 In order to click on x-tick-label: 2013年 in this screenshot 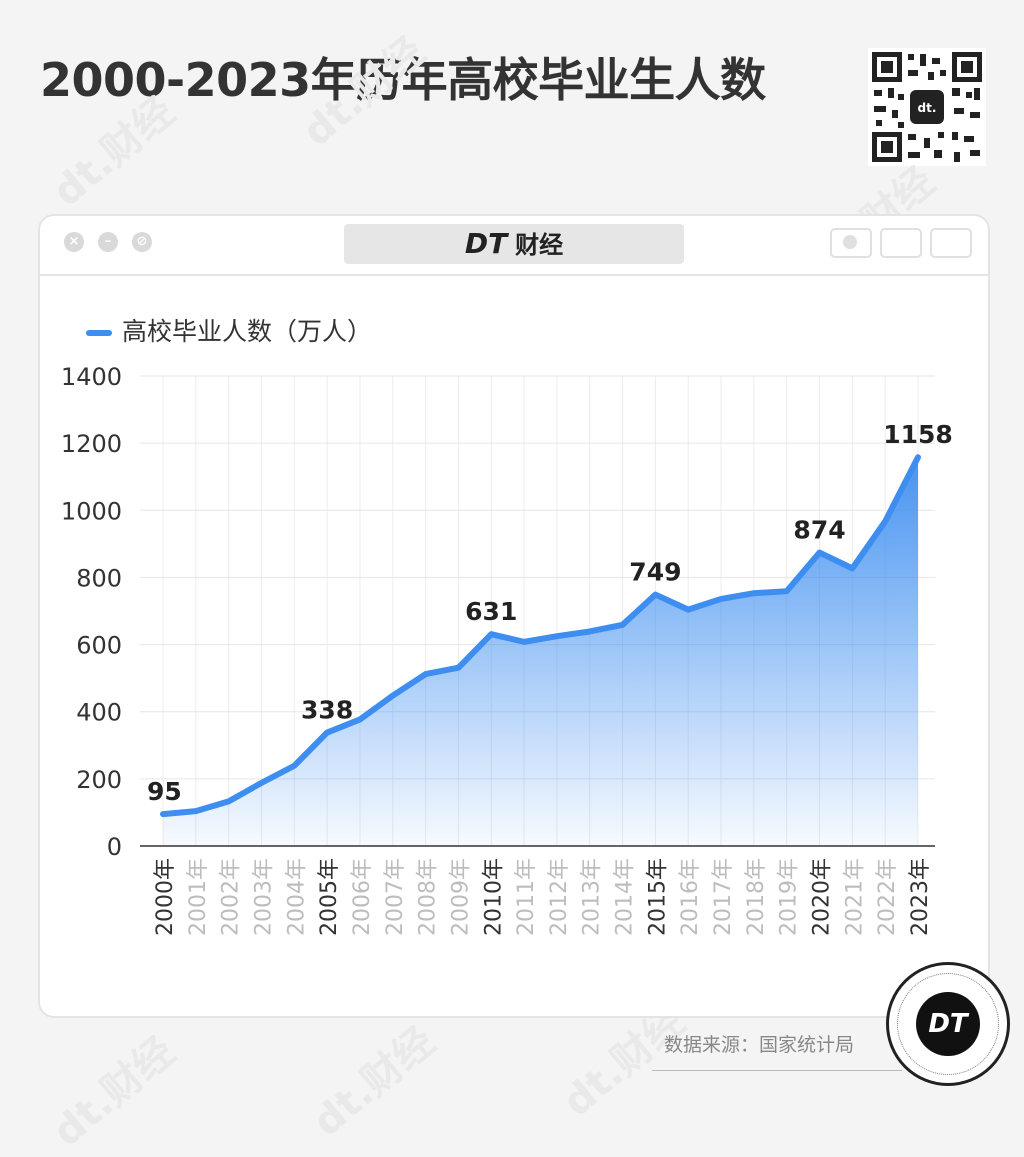, I will do `click(592, 897)`.